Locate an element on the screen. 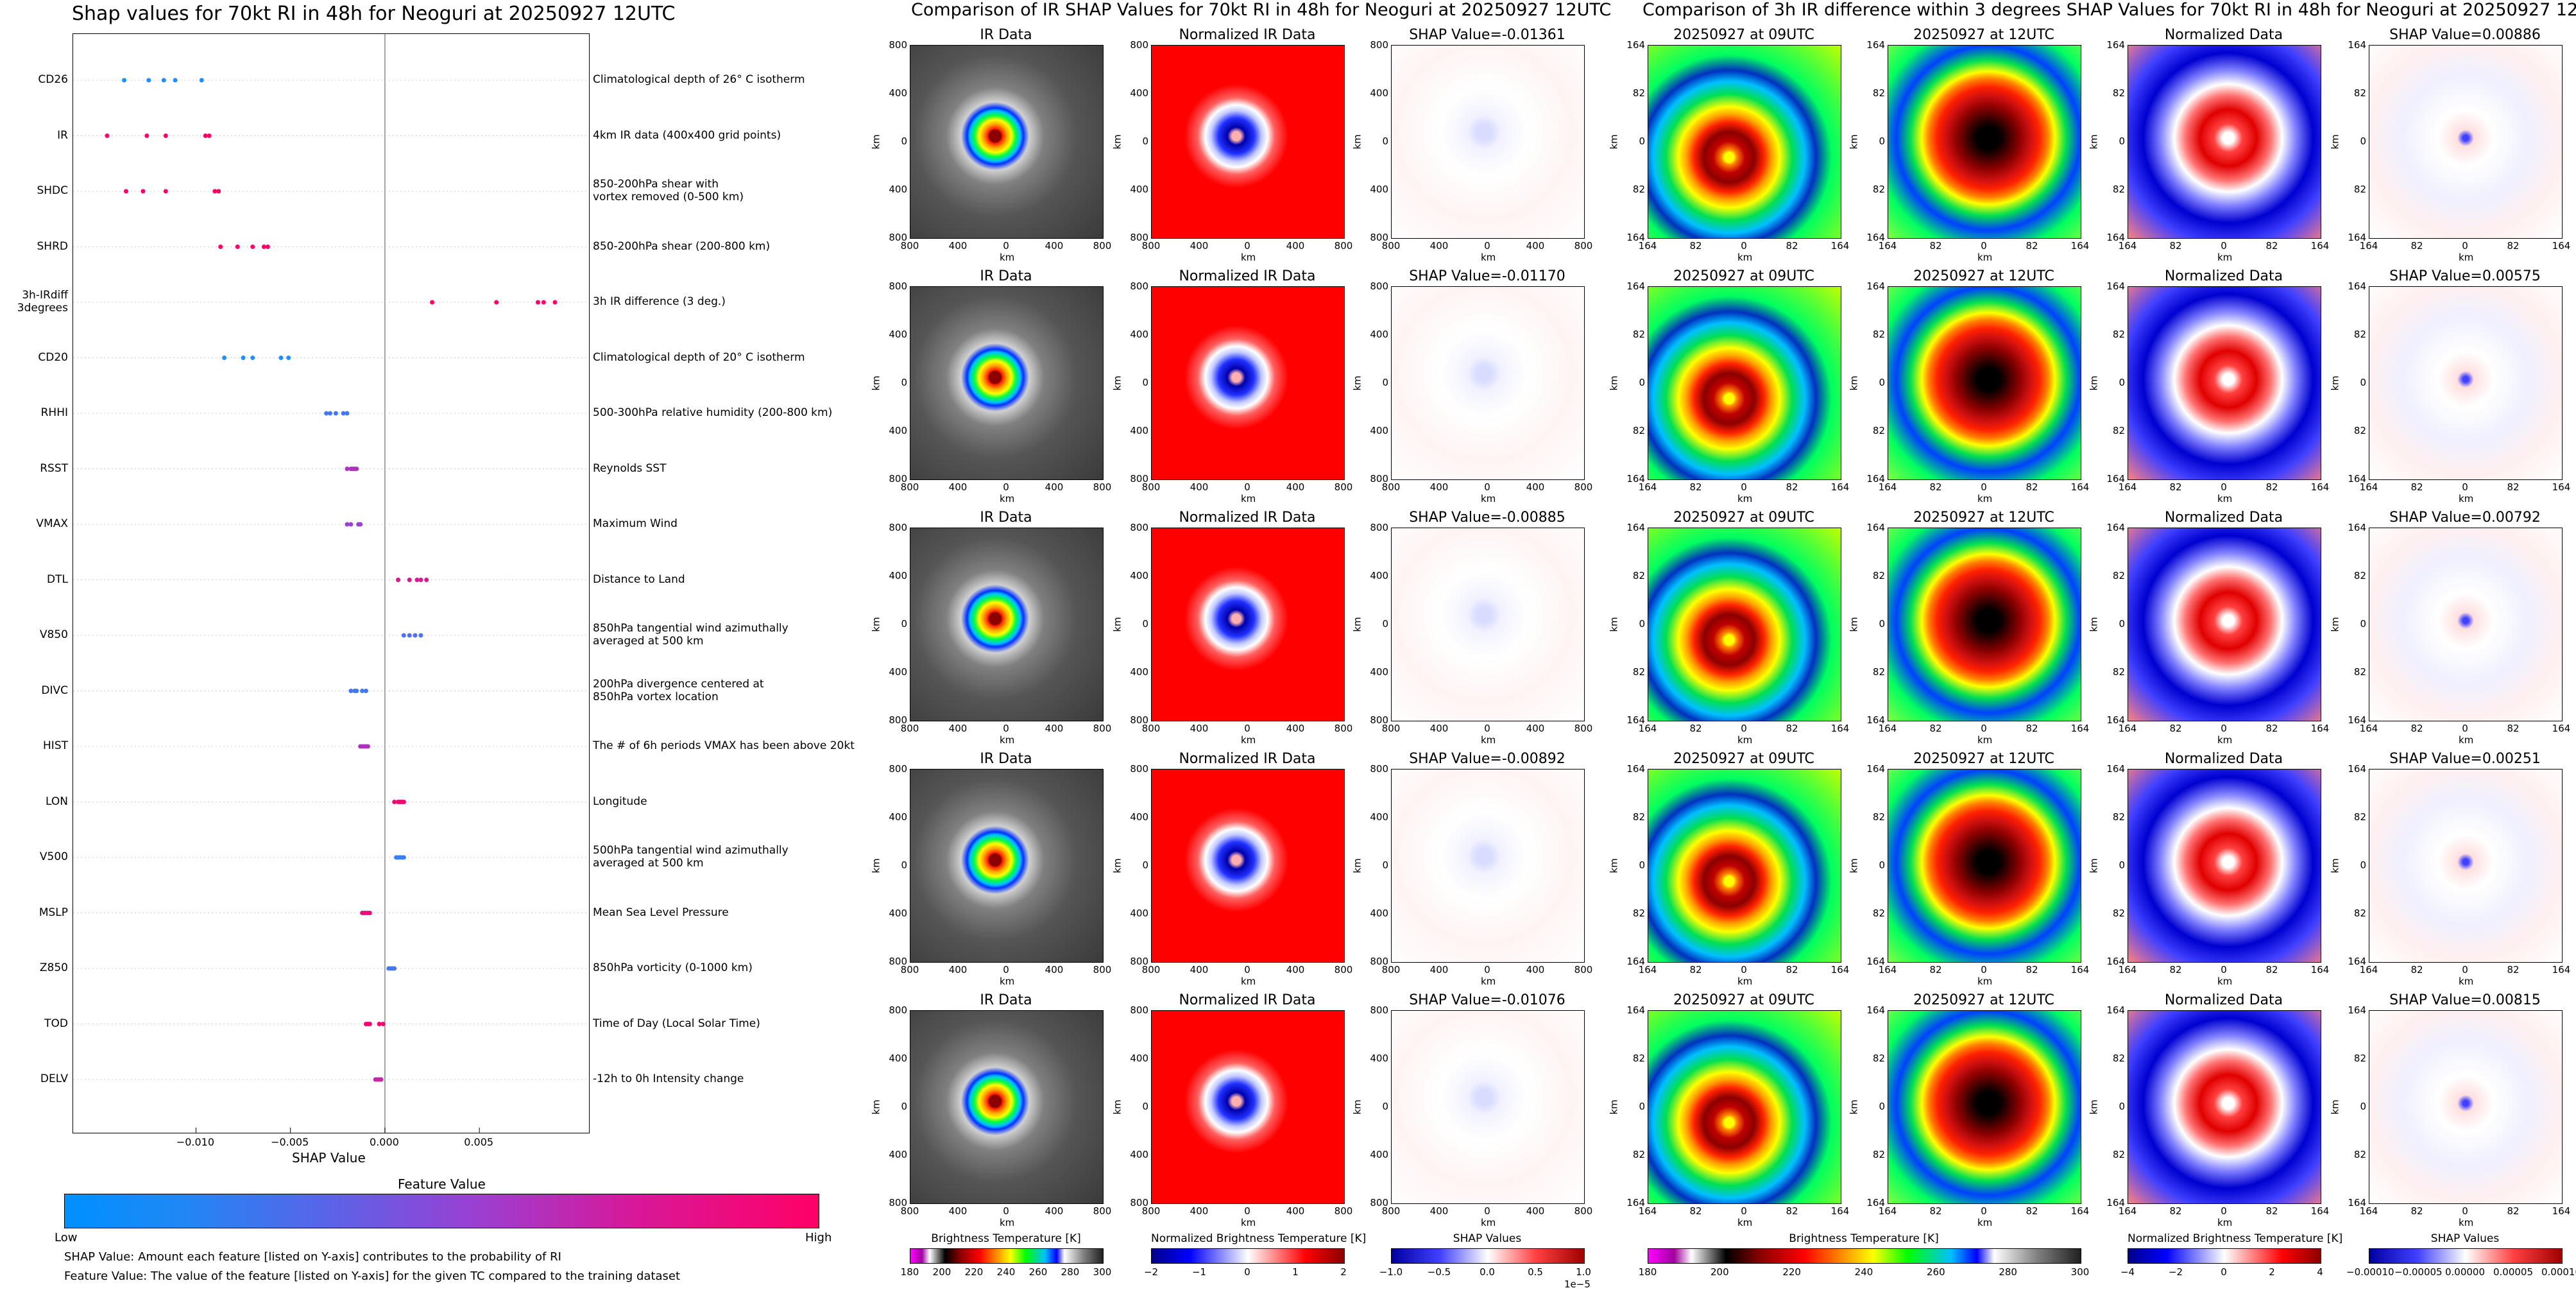  panel-title: SHAP Value=0.00815 is located at coordinates (2465, 1000).